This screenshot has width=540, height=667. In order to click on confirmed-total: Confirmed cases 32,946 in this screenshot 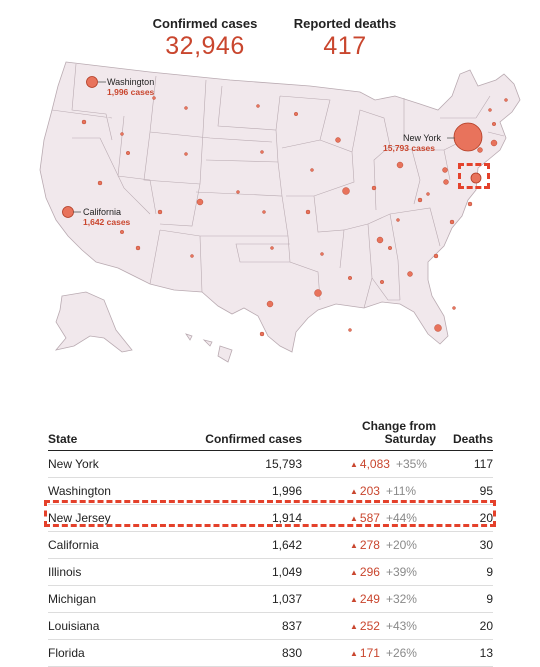, I will do `click(205, 38)`.